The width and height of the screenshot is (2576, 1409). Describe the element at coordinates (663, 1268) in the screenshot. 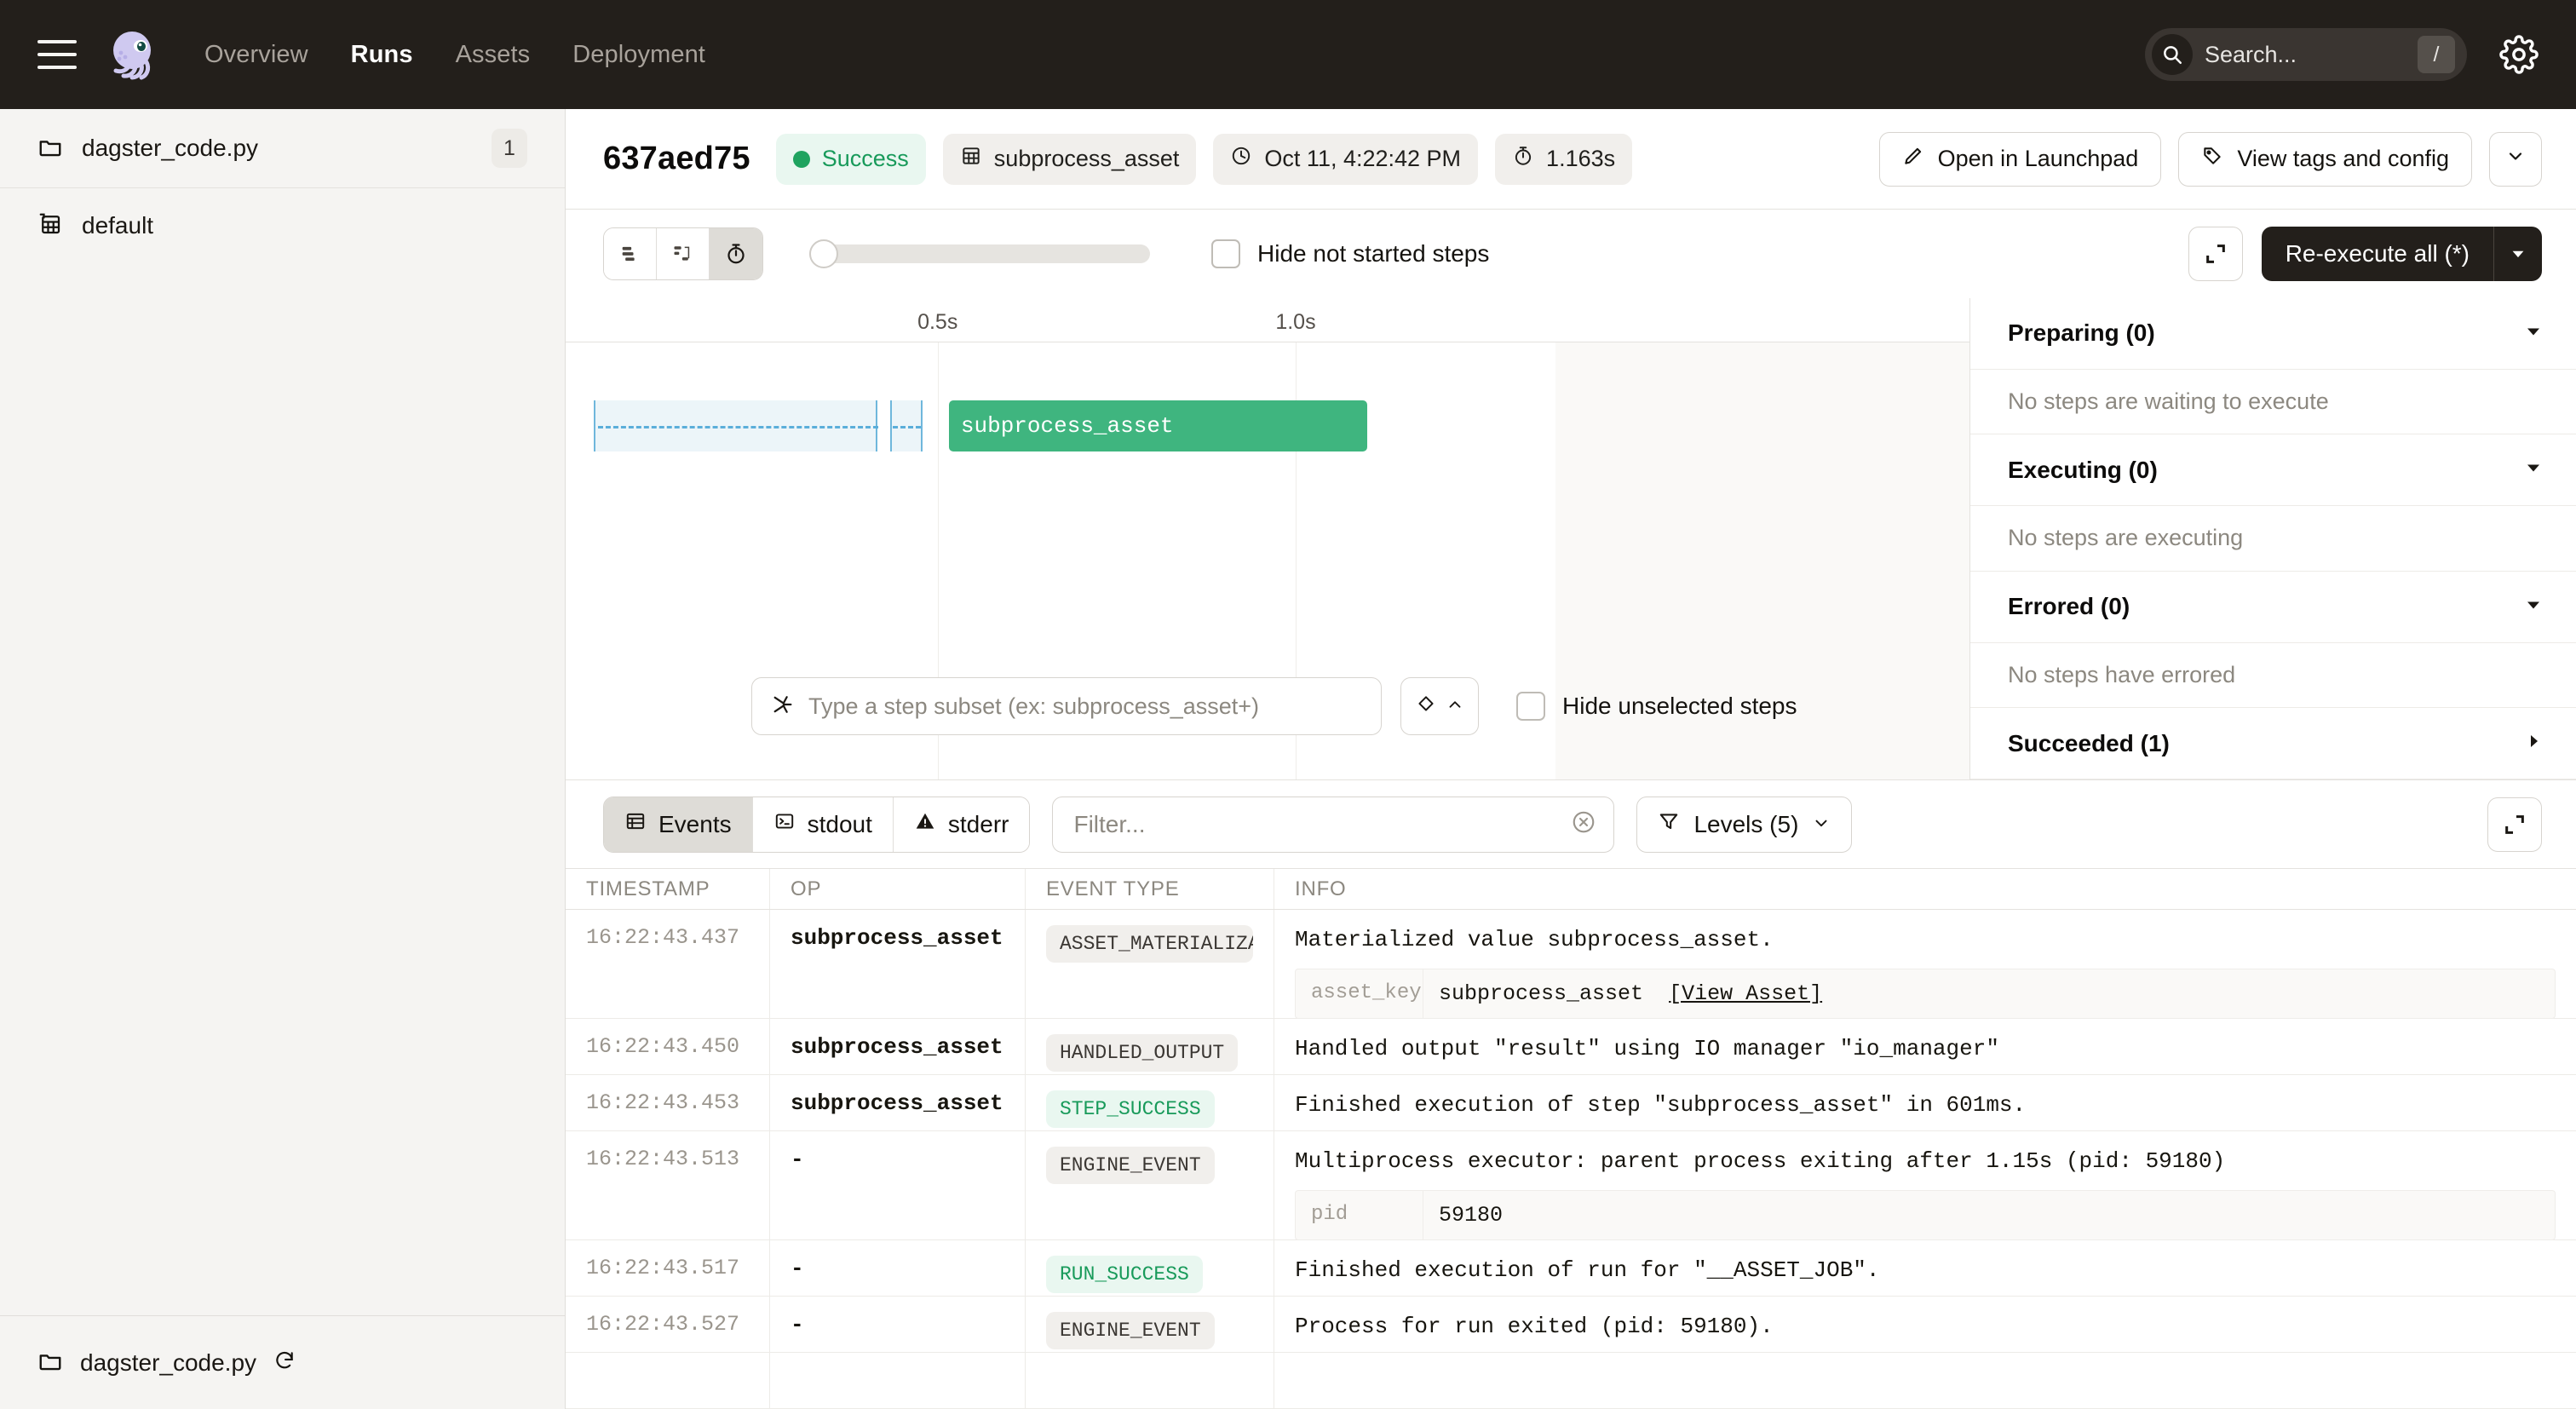

I see `row-timestamp: 16:22:43.517` at that location.